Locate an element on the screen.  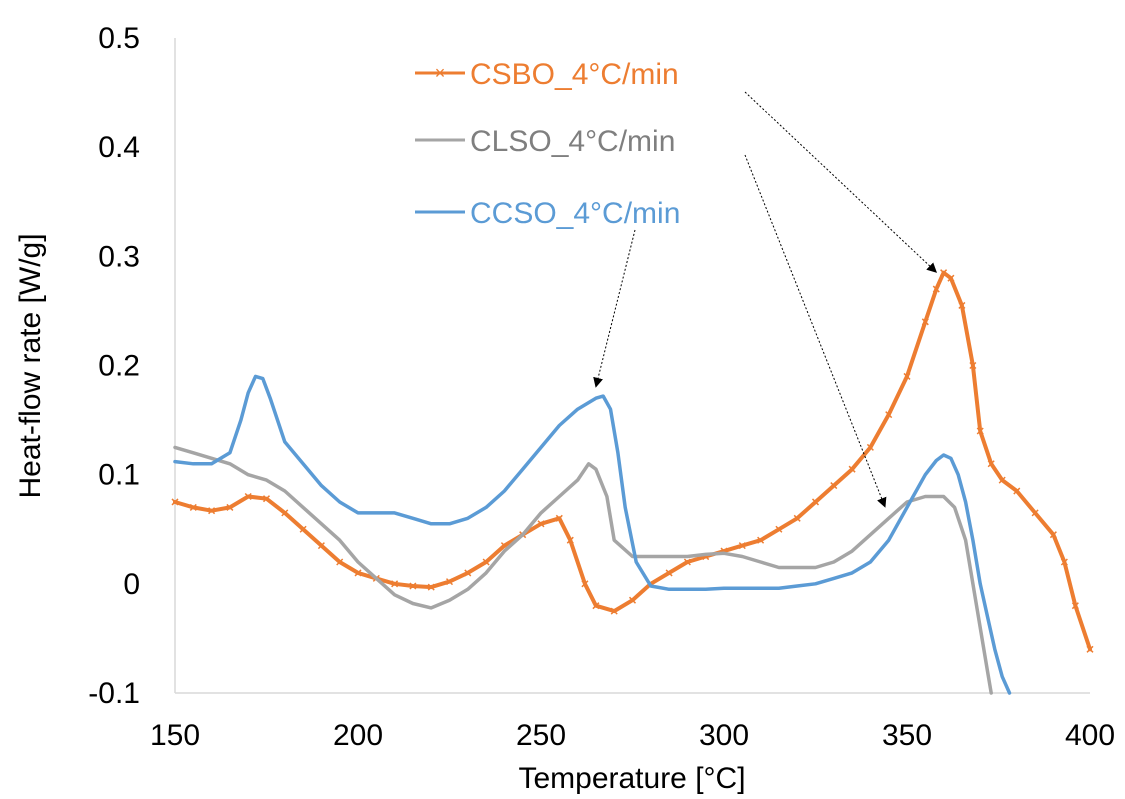
y-tick-label: 0 is located at coordinates (131, 584).